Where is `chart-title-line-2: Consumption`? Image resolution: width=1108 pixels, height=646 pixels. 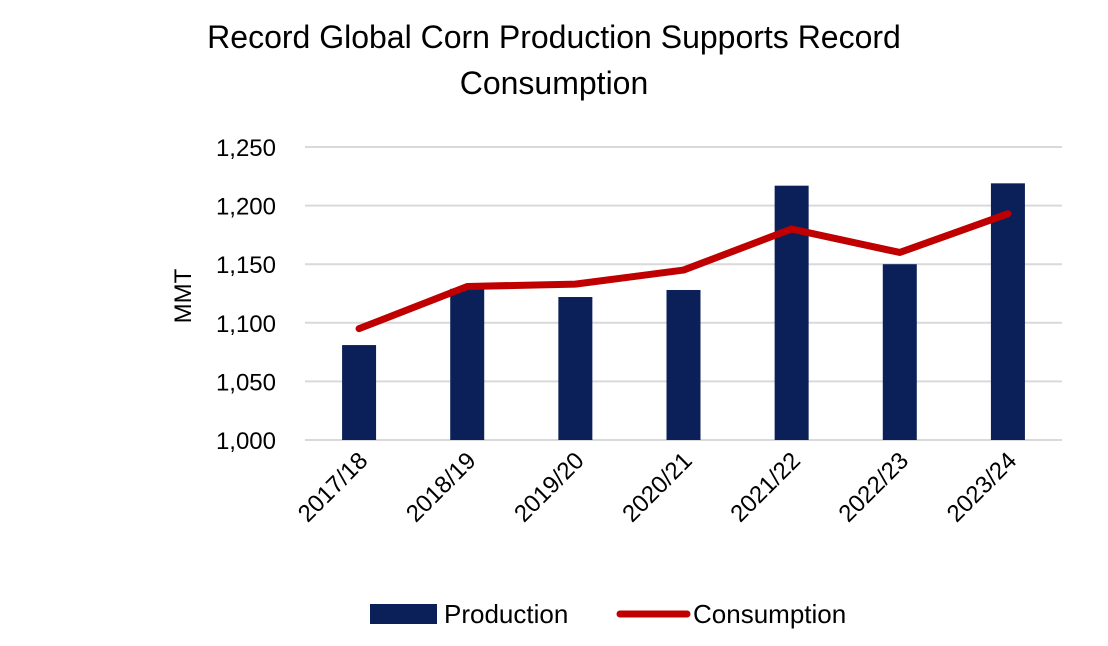 chart-title-line-2: Consumption is located at coordinates (554, 83).